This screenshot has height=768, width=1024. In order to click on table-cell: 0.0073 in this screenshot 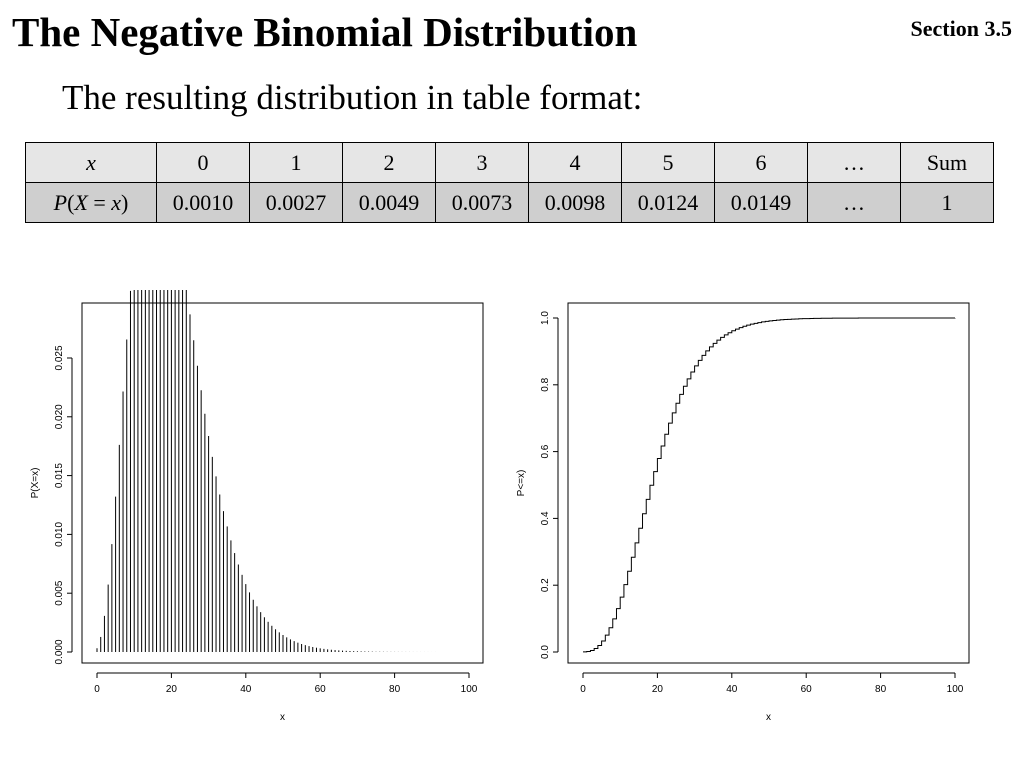, I will do `click(482, 202)`.